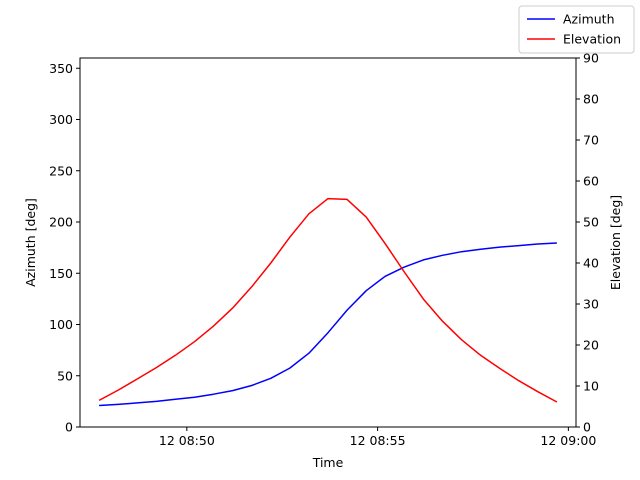  What do you see at coordinates (187, 440) in the screenshot?
I see `x-tick-label: 12 08:50` at bounding box center [187, 440].